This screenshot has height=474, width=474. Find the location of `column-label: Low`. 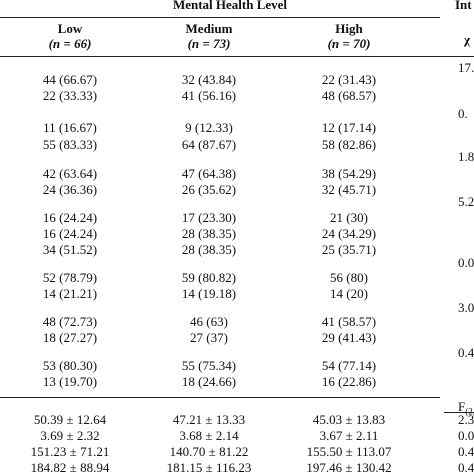

column-label: Low is located at coordinates (70, 28).